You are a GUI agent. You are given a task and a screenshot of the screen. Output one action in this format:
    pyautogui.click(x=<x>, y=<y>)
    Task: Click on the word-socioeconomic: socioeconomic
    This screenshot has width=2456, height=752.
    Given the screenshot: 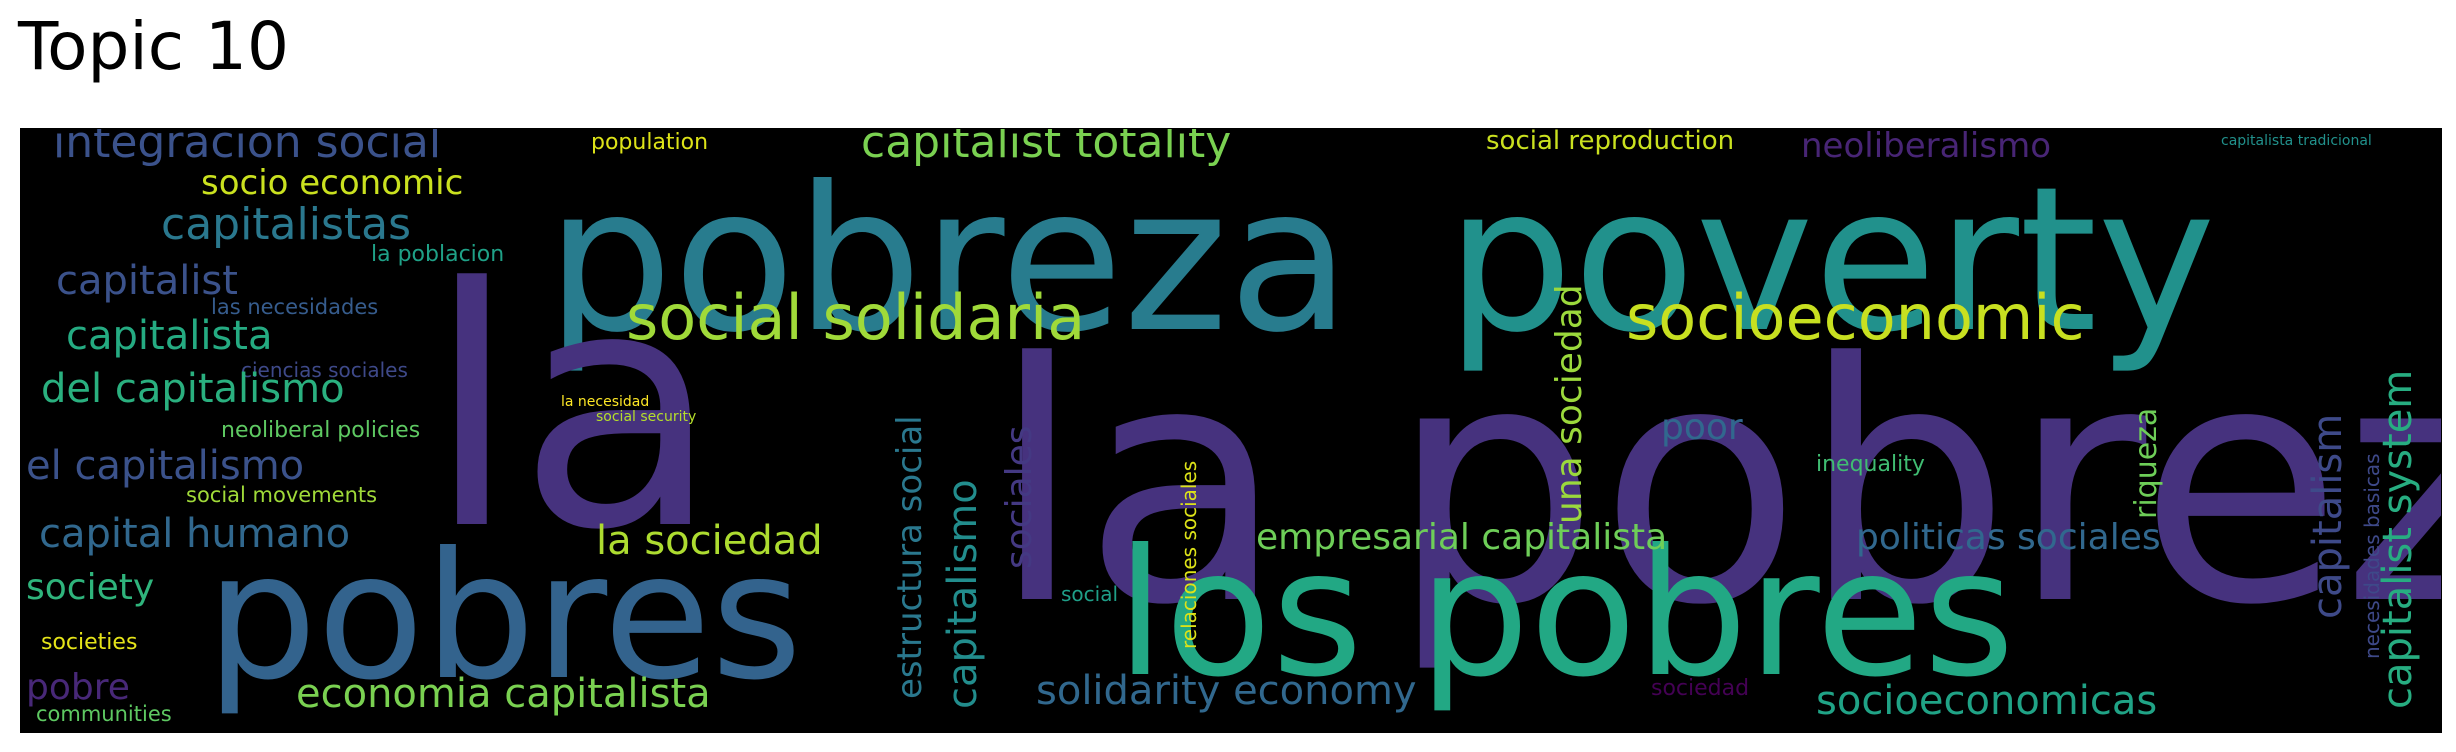 What is the action you would take?
    pyautogui.click(x=1855, y=317)
    